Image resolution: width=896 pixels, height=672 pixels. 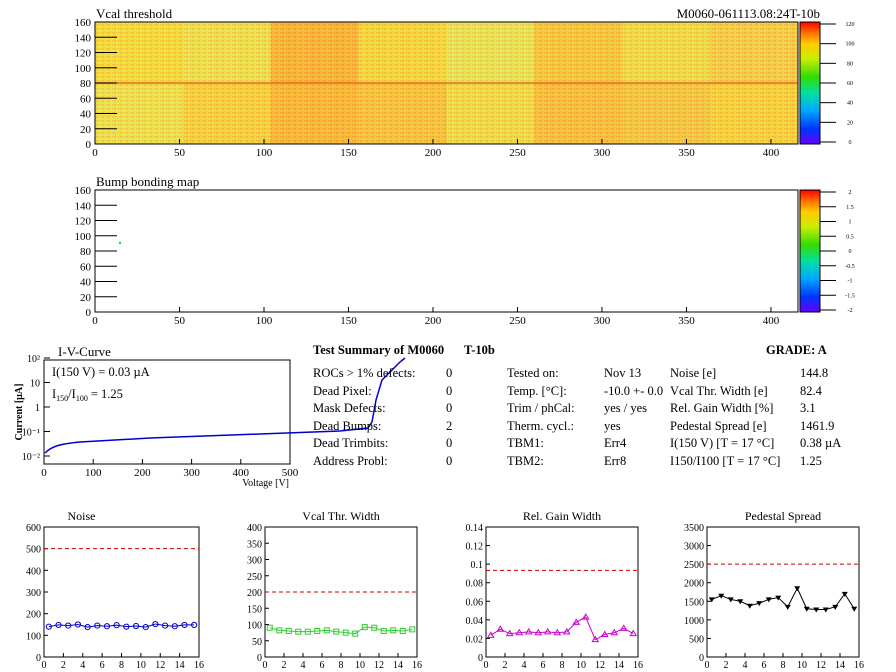 What do you see at coordinates (718, 425) in the screenshot?
I see `summary-label: Pedestal Spread [e]` at bounding box center [718, 425].